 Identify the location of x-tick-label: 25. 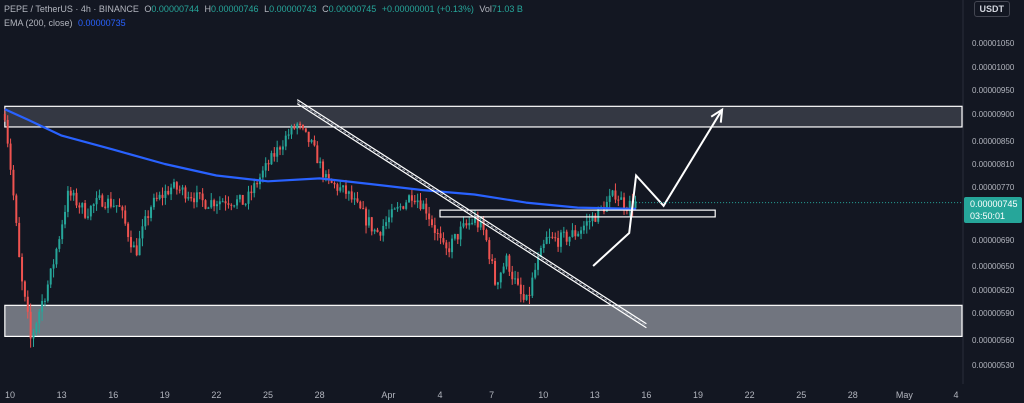
(268, 395).